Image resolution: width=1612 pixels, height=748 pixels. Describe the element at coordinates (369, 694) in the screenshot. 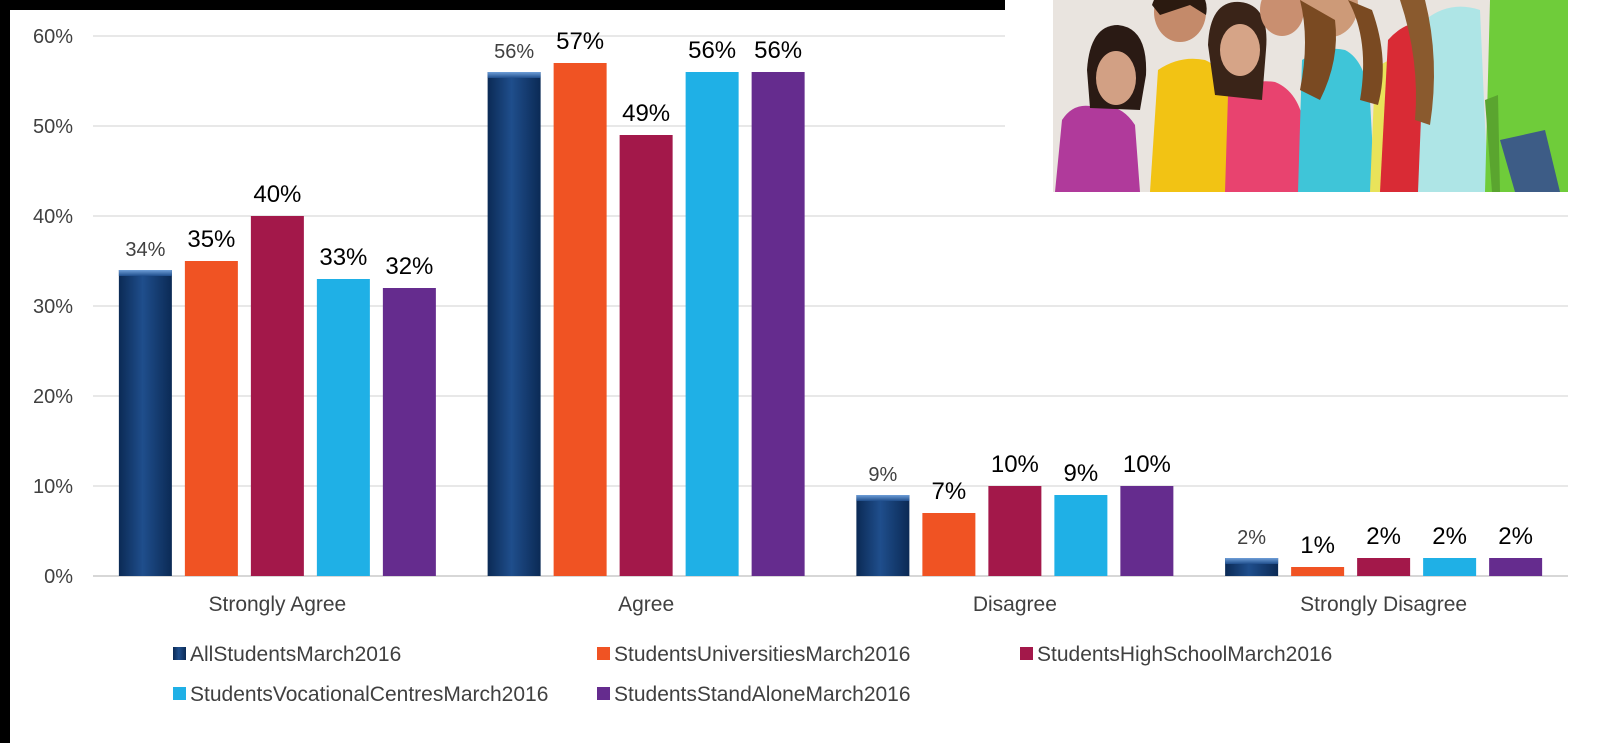

I see `legend-label: StudentsVocationalCentresMarch2016` at that location.